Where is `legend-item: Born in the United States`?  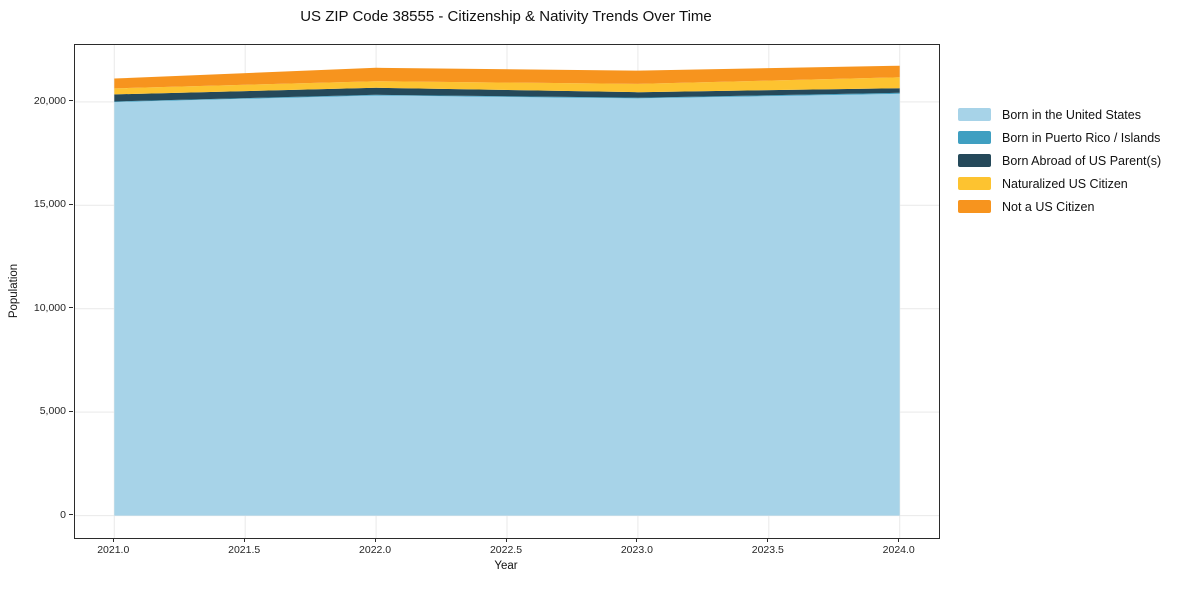
legend-item: Born in the United States is located at coordinates (1059, 114).